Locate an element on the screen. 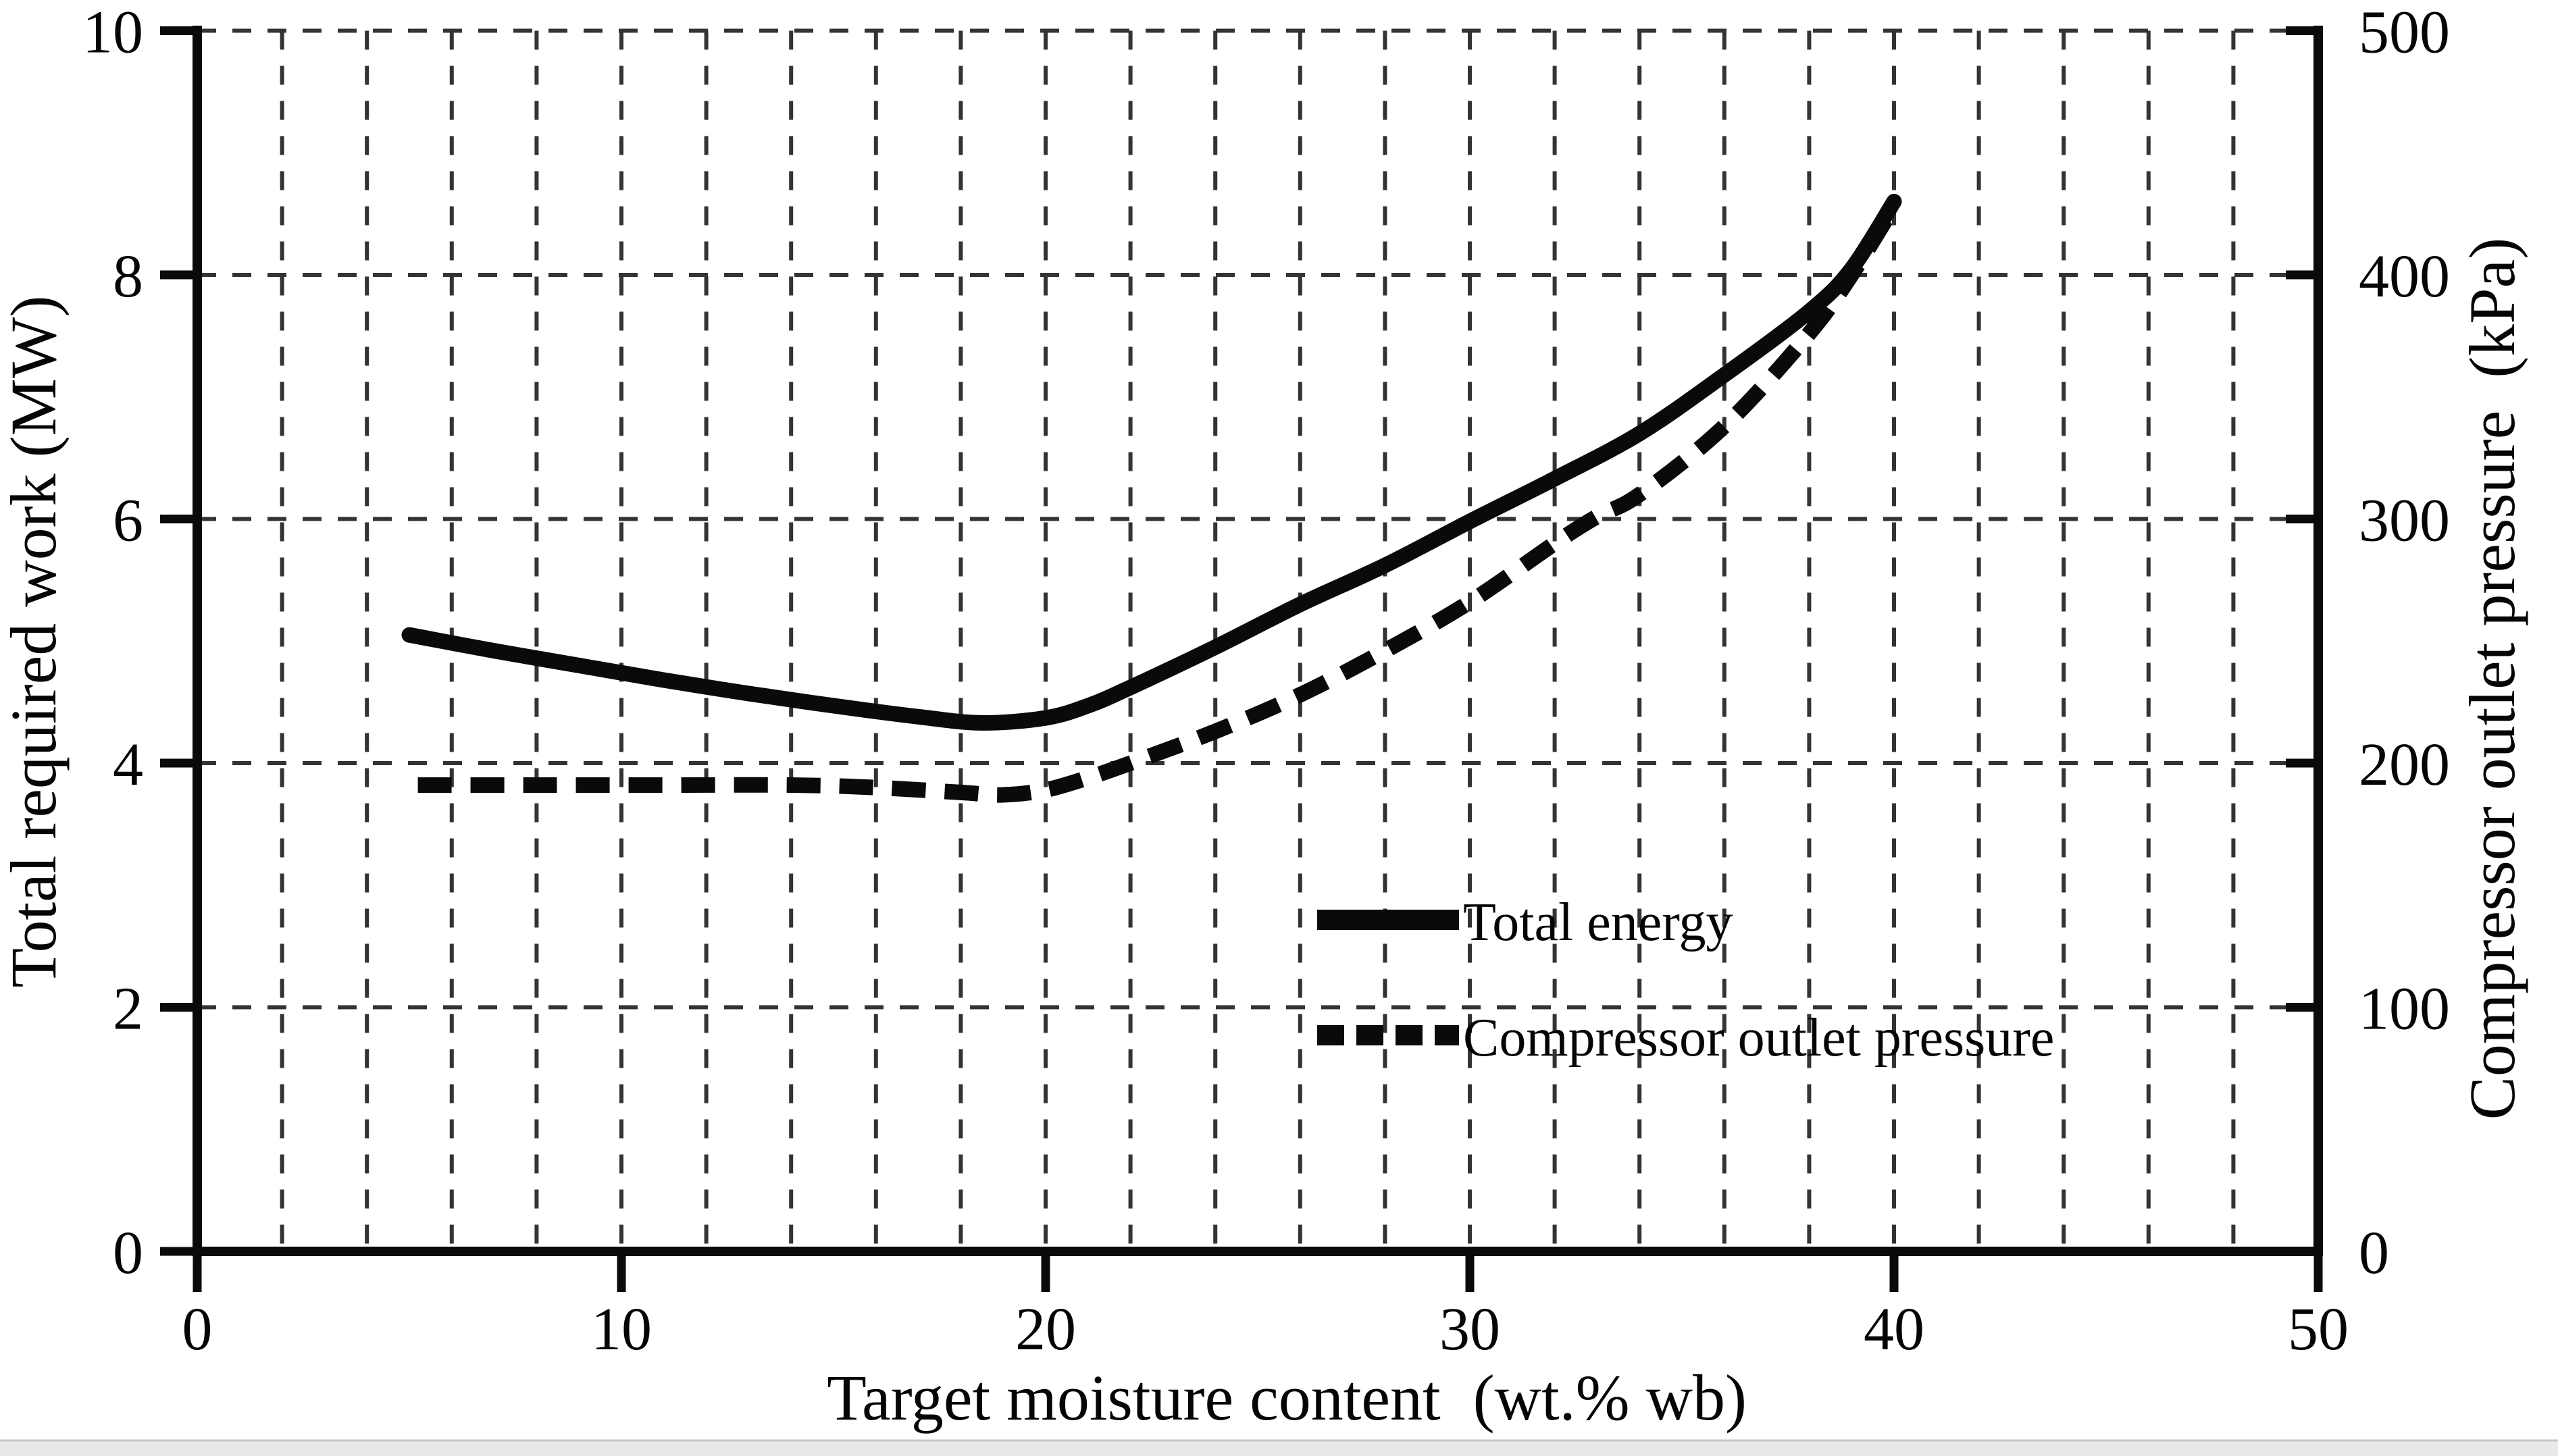  legend-label-total-energy: Total energy is located at coordinates (1598, 923).